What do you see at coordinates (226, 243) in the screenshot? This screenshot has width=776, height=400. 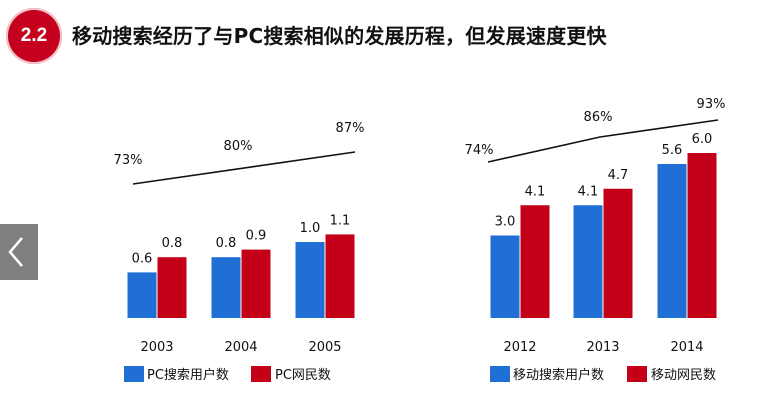 I see `data-label-0-series1-2004: 0.8` at bounding box center [226, 243].